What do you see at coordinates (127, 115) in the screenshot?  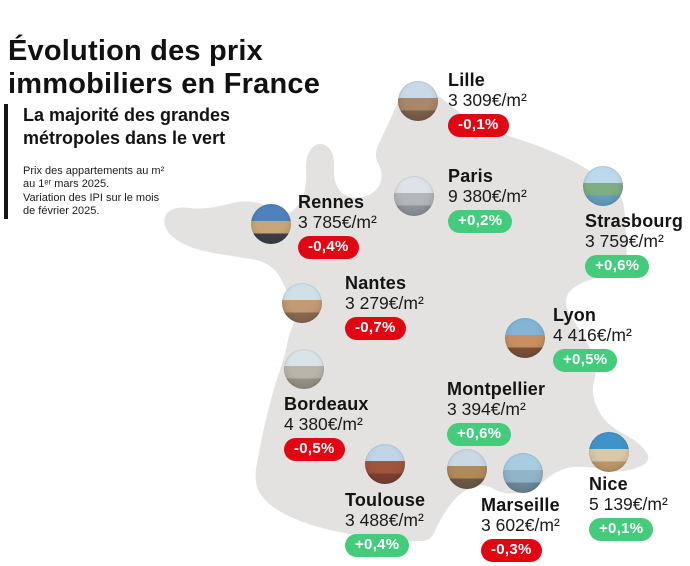 I see `subtitle-line1: La majorité des grandes` at bounding box center [127, 115].